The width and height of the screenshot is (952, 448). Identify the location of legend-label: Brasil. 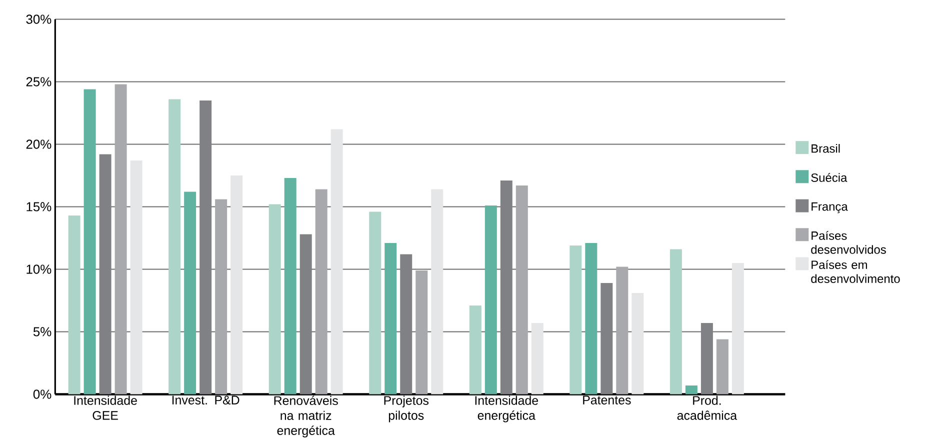
(826, 148).